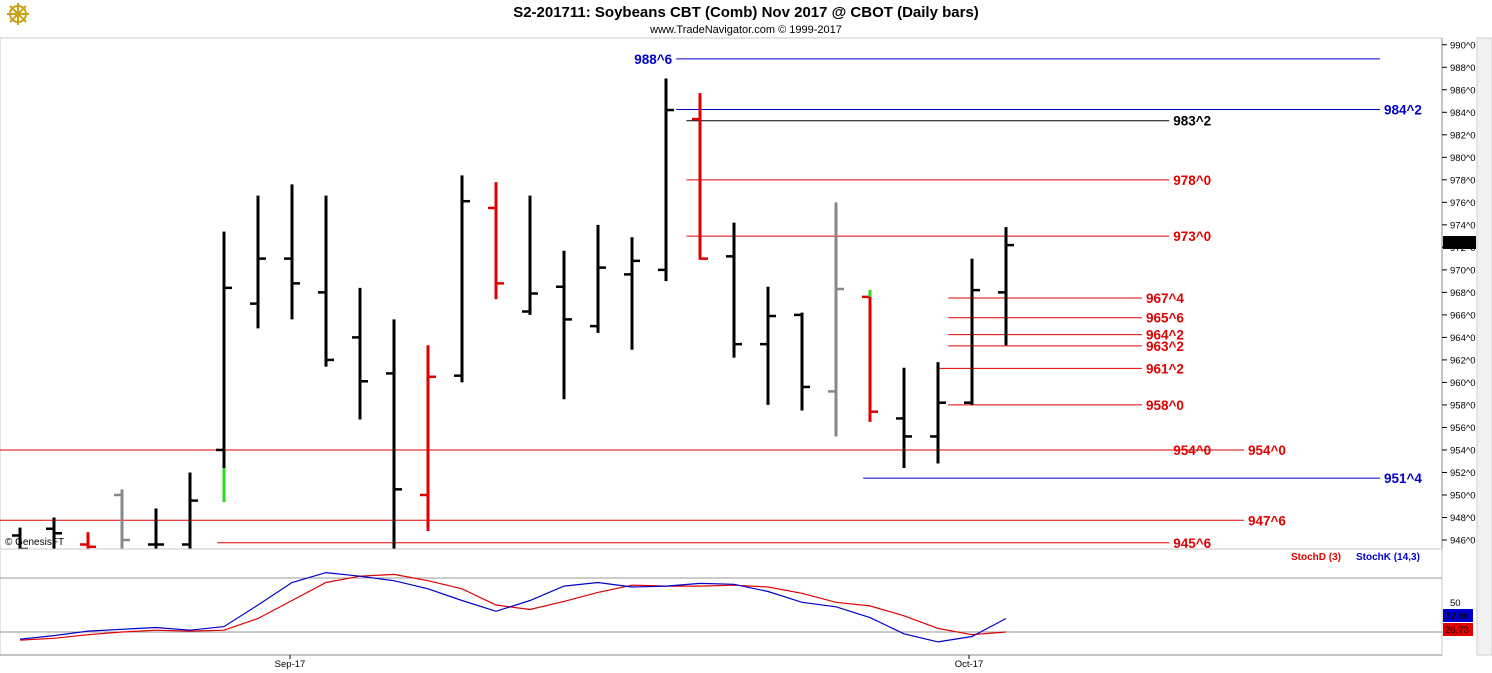 The height and width of the screenshot is (673, 1492). I want to click on y-tick-label: 974^0, so click(1463, 225).